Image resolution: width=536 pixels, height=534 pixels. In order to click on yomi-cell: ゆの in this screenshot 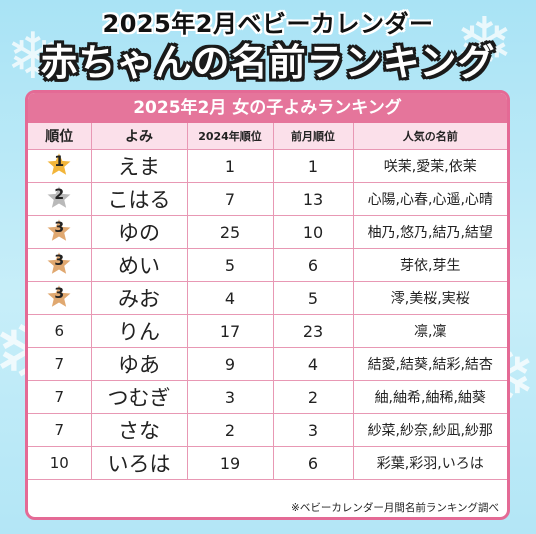, I will do `click(139, 232)`.